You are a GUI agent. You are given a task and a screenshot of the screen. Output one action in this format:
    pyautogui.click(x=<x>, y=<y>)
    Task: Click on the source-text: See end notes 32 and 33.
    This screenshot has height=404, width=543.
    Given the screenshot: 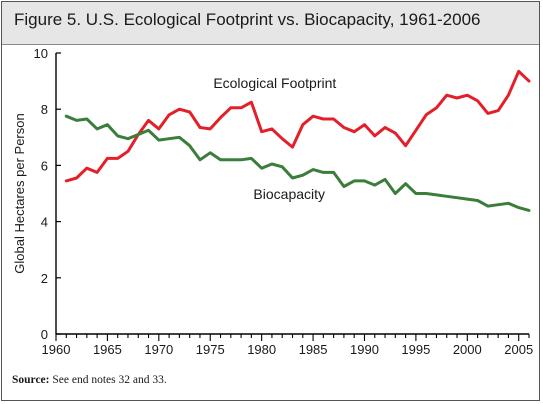 What is the action you would take?
    pyautogui.click(x=108, y=380)
    